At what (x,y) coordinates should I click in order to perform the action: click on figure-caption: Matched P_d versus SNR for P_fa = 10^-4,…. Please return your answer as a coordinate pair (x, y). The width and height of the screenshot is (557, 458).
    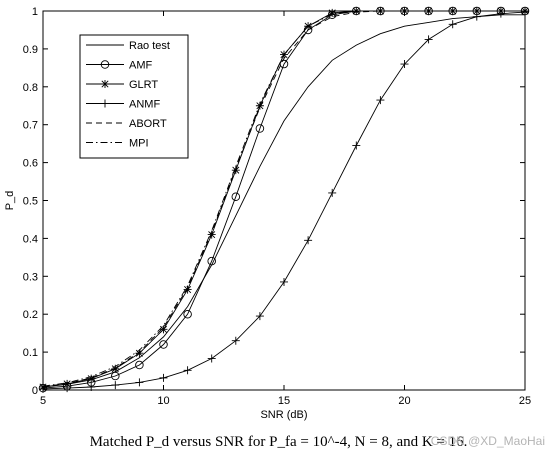
    Looking at the image, I should click on (278, 442).